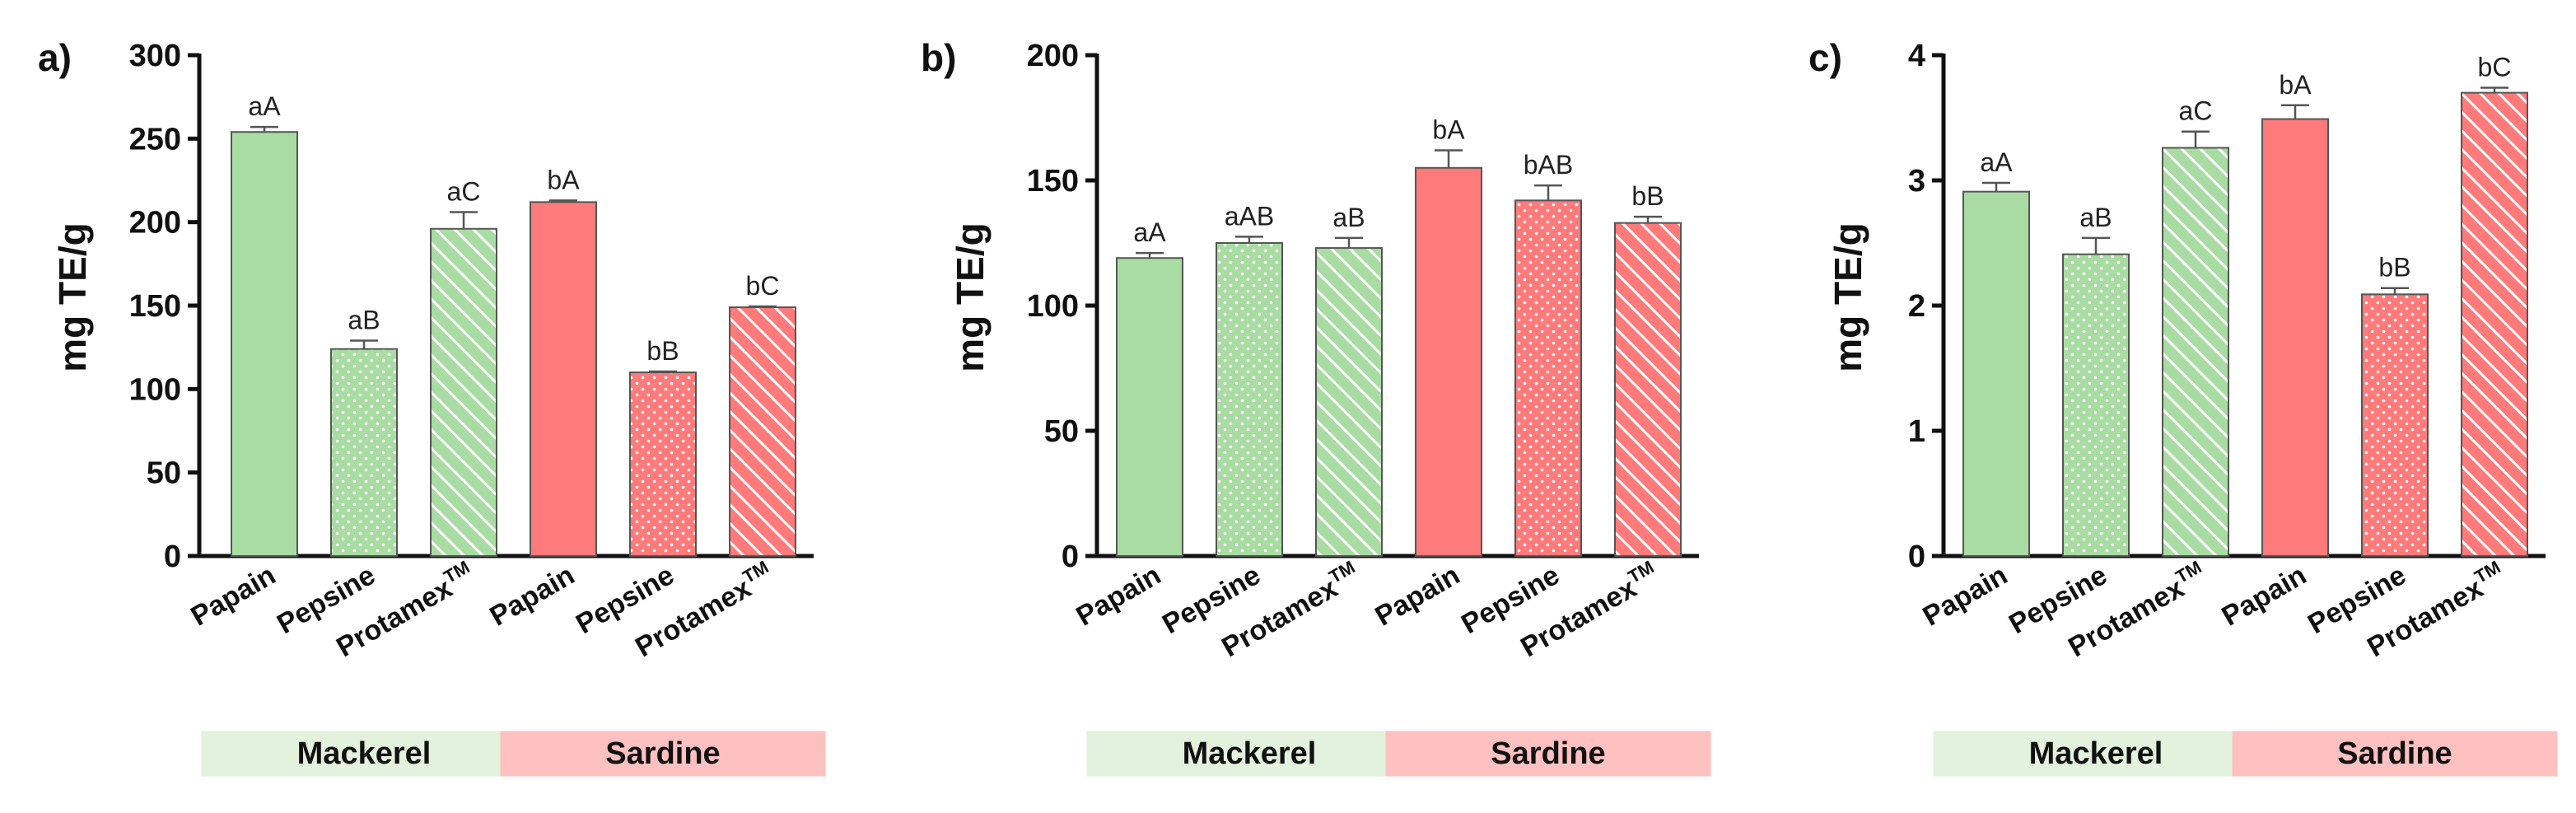 This screenshot has width=2576, height=813. I want to click on y-tick-label: 3, so click(1916, 182).